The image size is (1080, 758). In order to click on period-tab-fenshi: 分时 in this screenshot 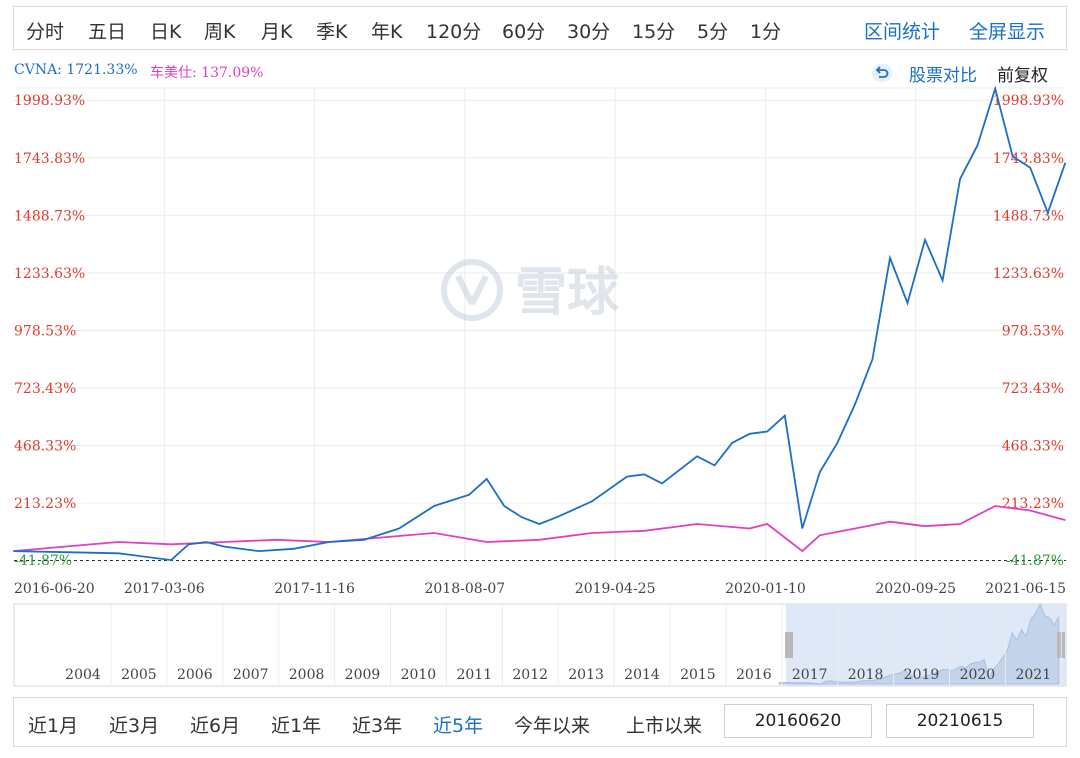, I will do `click(45, 32)`.